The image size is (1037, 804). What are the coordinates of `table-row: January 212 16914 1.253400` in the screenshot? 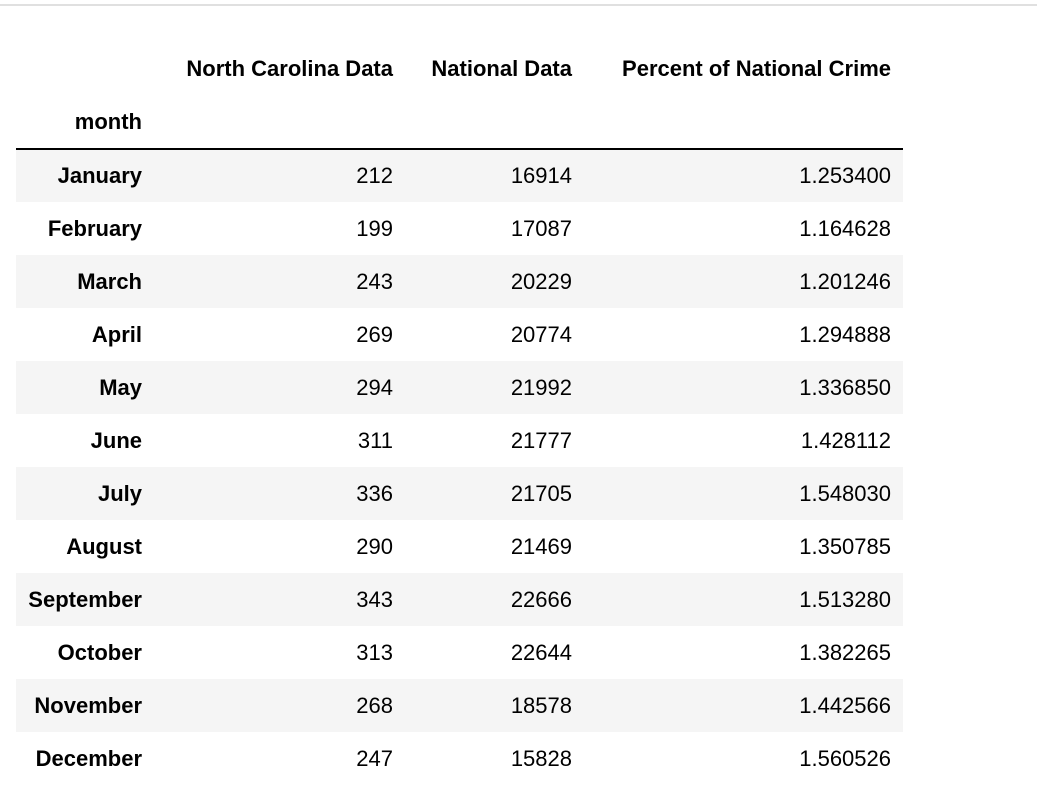 It's located at (459, 175).